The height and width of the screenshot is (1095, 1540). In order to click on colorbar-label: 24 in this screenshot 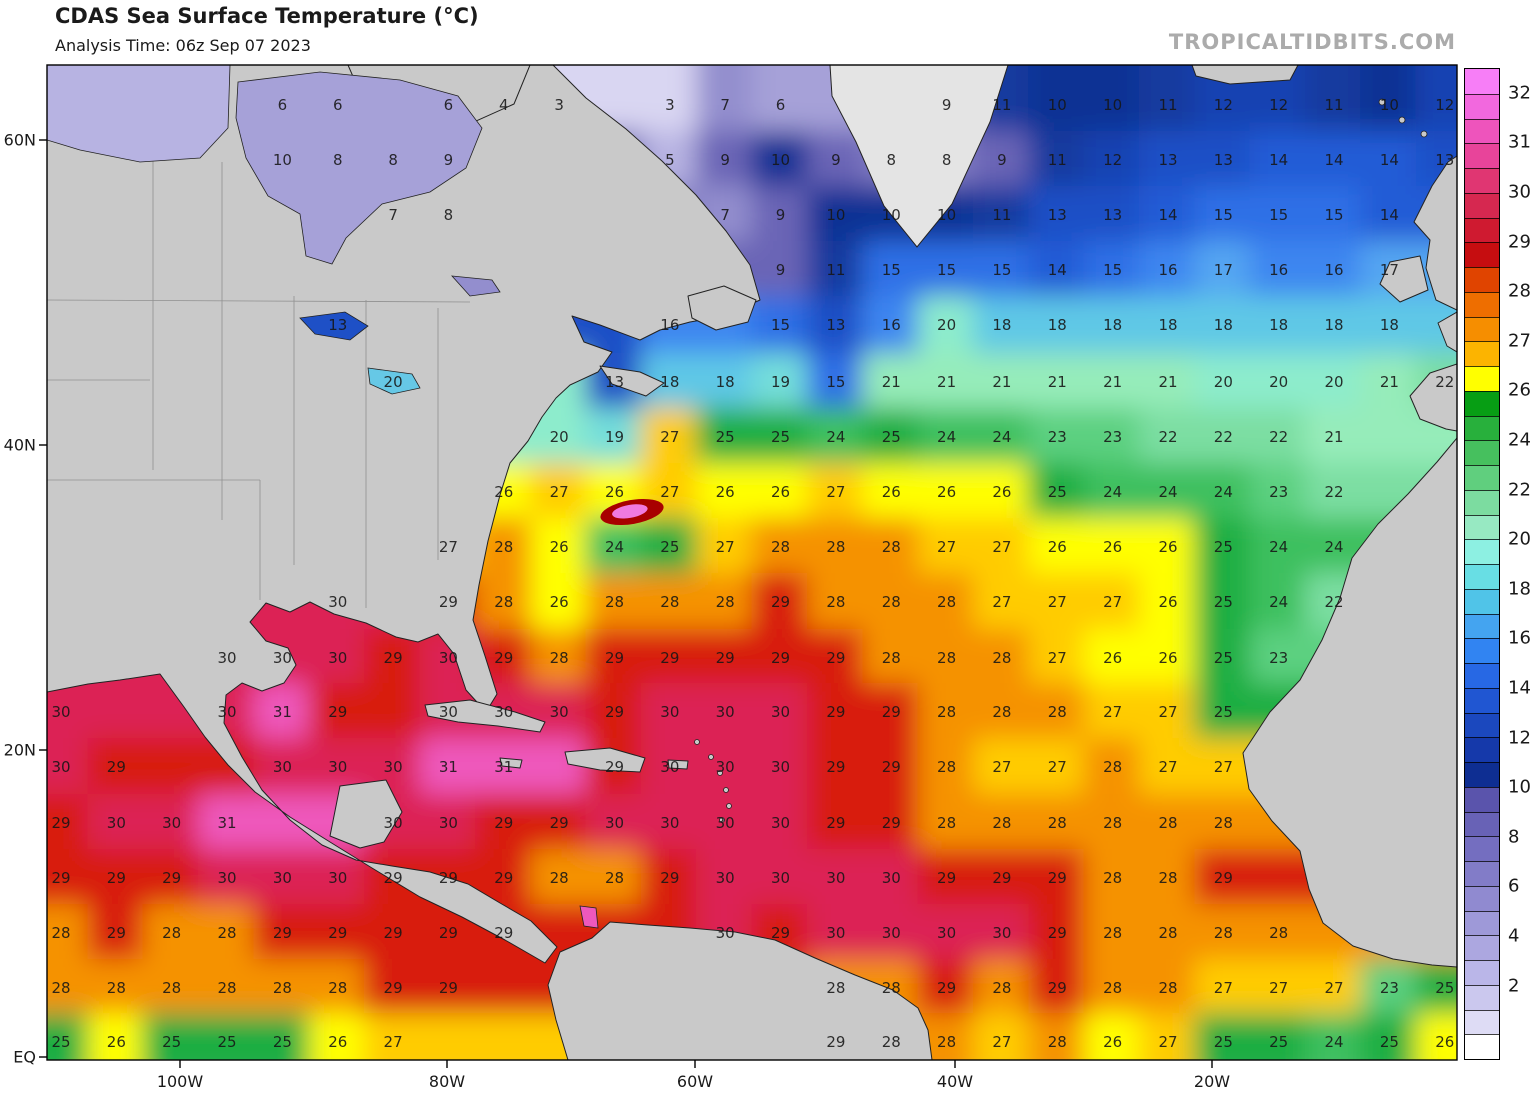, I will do `click(1519, 440)`.